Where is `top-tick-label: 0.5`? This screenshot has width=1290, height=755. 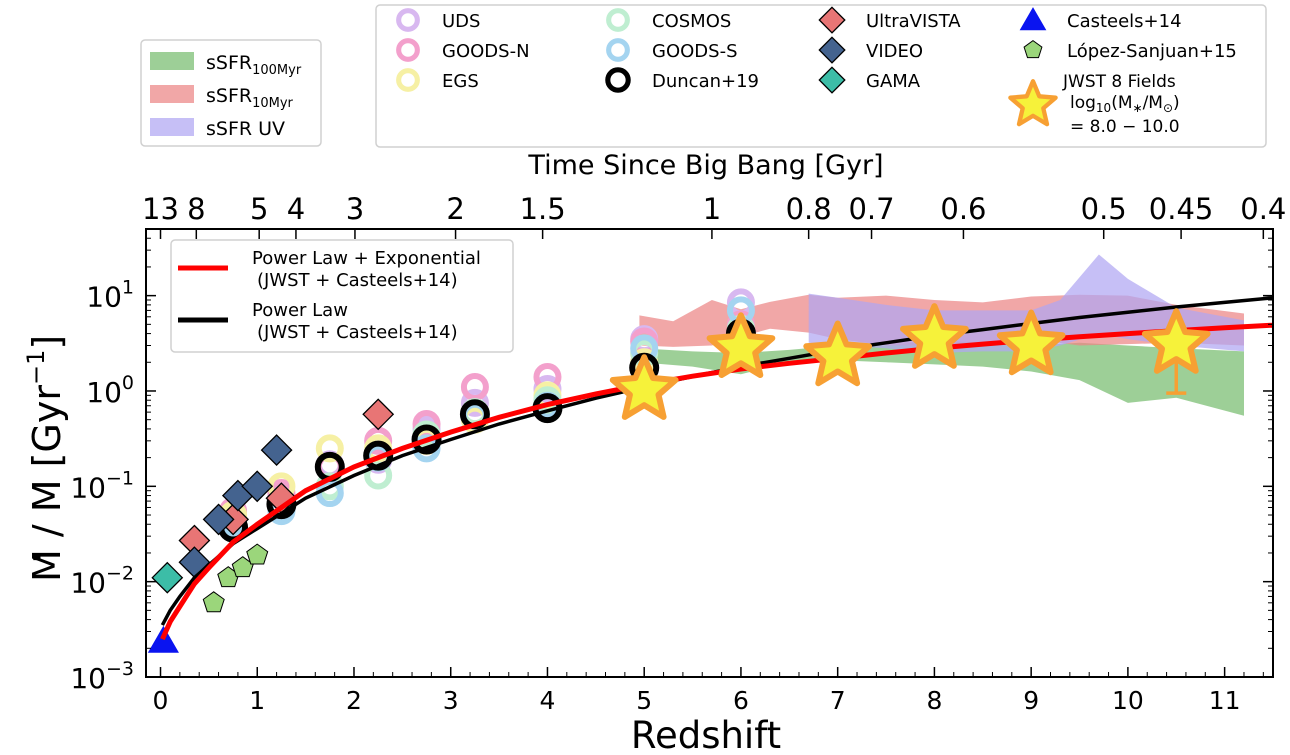
top-tick-label: 0.5 is located at coordinates (1104, 209).